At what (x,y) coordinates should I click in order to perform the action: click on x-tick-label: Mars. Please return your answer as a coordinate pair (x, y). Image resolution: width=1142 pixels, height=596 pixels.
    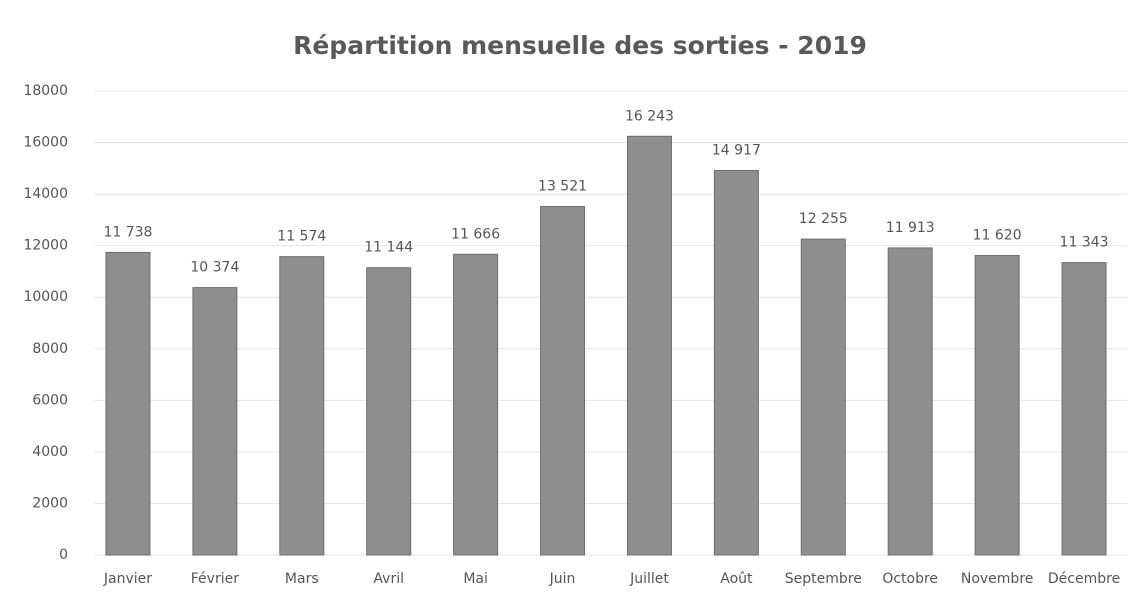
    Looking at the image, I should click on (302, 579).